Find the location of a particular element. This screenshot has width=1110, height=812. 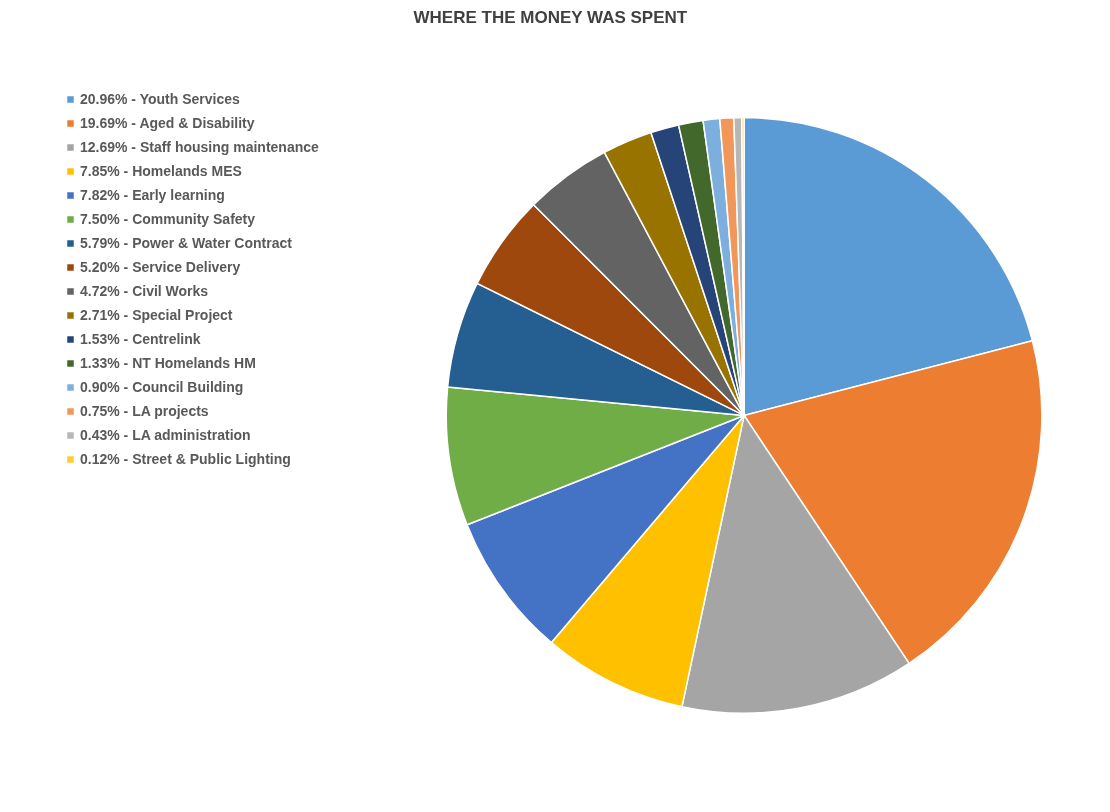

legend-label: 19.69% - Aged & Disability is located at coordinates (167, 123).